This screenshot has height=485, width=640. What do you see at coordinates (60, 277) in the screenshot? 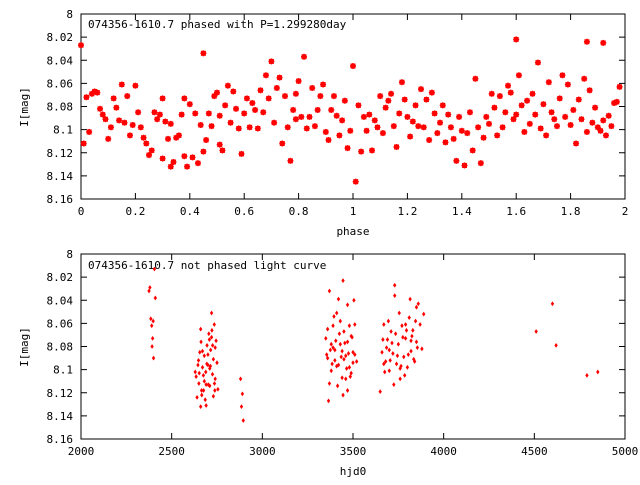
I see `y-tick-label: 8.02` at bounding box center [60, 277].